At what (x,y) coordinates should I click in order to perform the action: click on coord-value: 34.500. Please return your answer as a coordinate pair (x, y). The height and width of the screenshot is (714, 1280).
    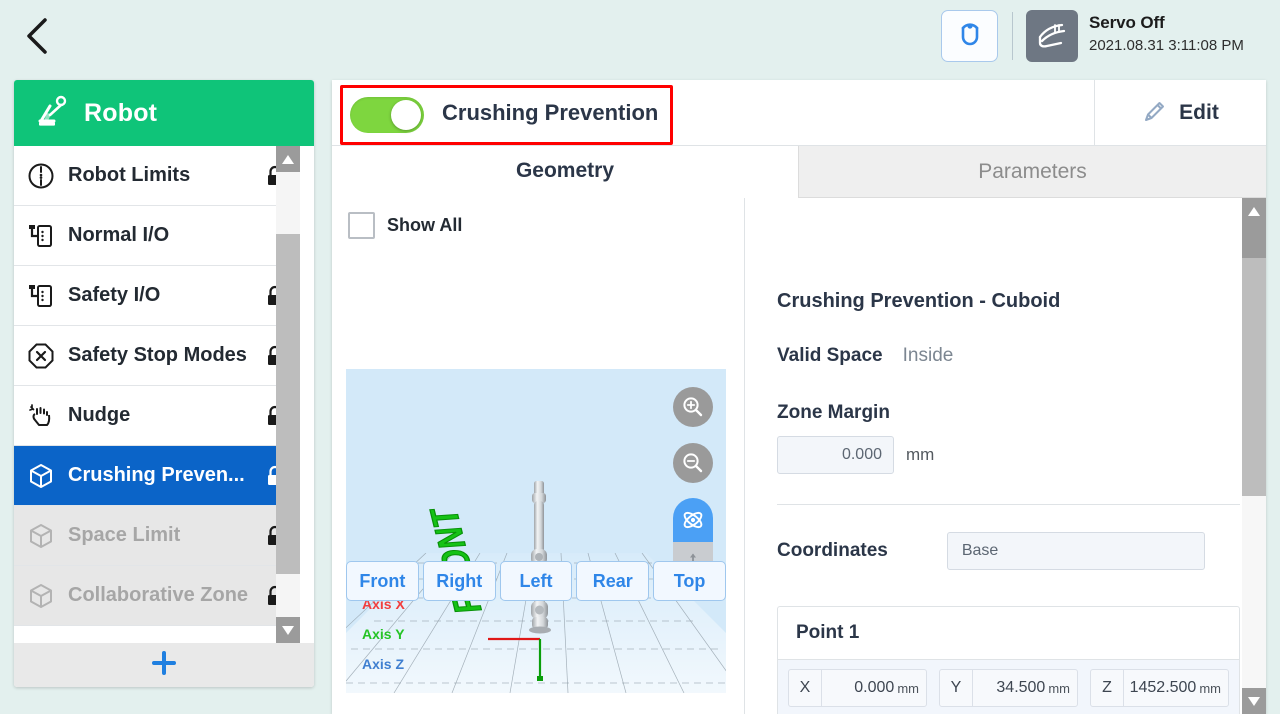
    Looking at the image, I should click on (1021, 687).